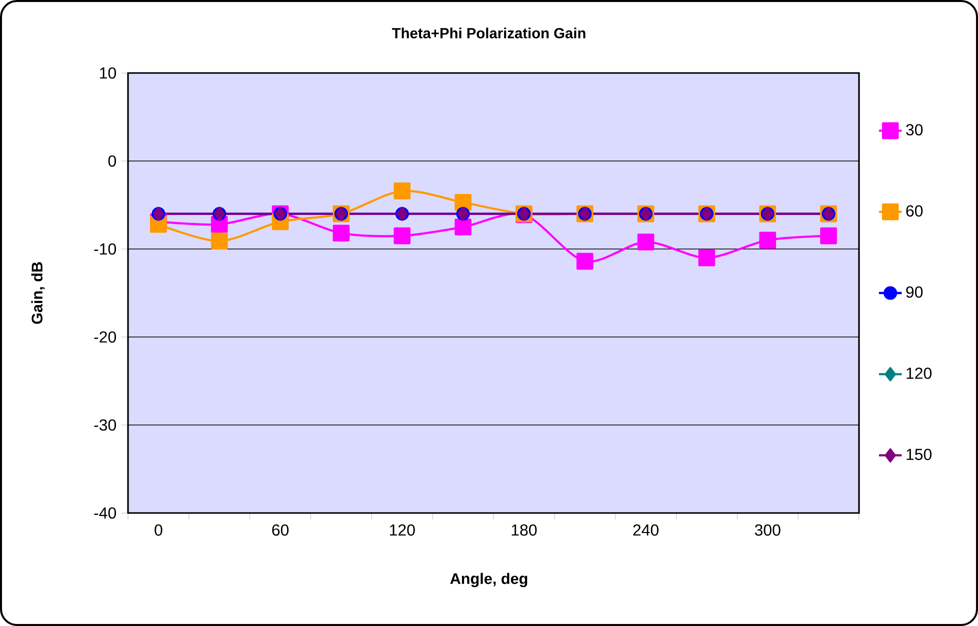 The image size is (978, 626). What do you see at coordinates (914, 292) in the screenshot?
I see `legend-label: 90` at bounding box center [914, 292].